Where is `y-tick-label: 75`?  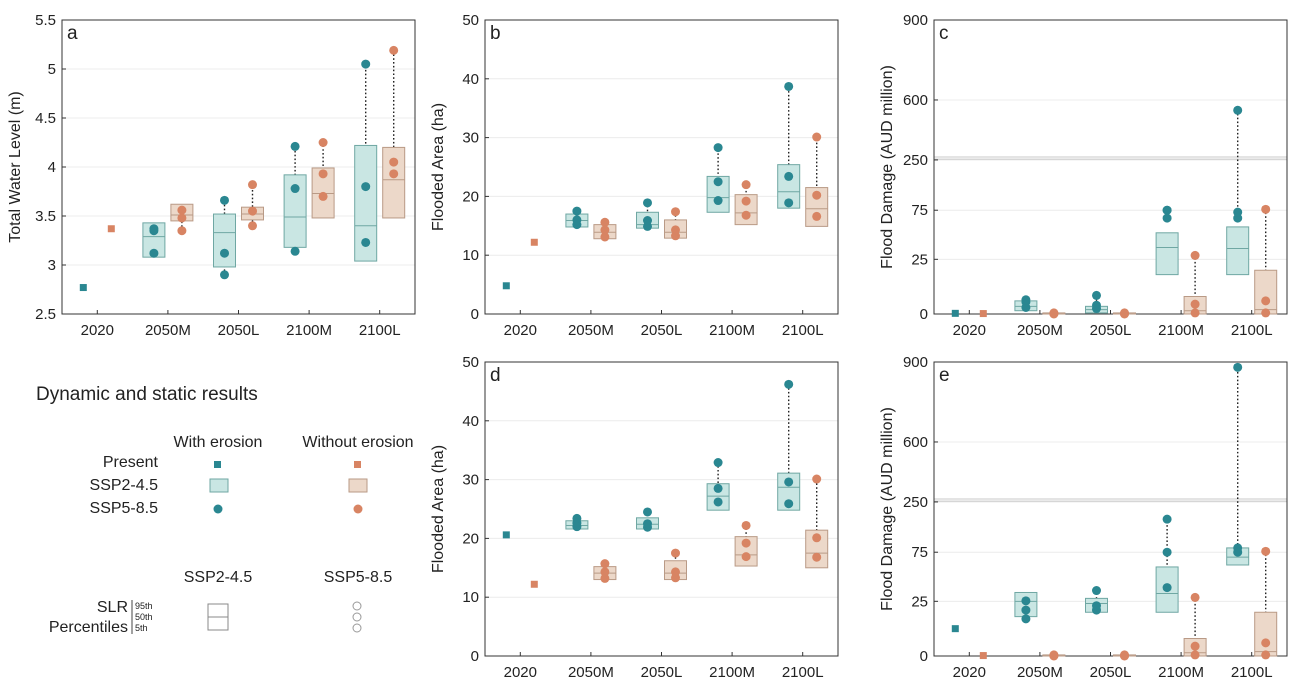 y-tick-label: 75 is located at coordinates (919, 210).